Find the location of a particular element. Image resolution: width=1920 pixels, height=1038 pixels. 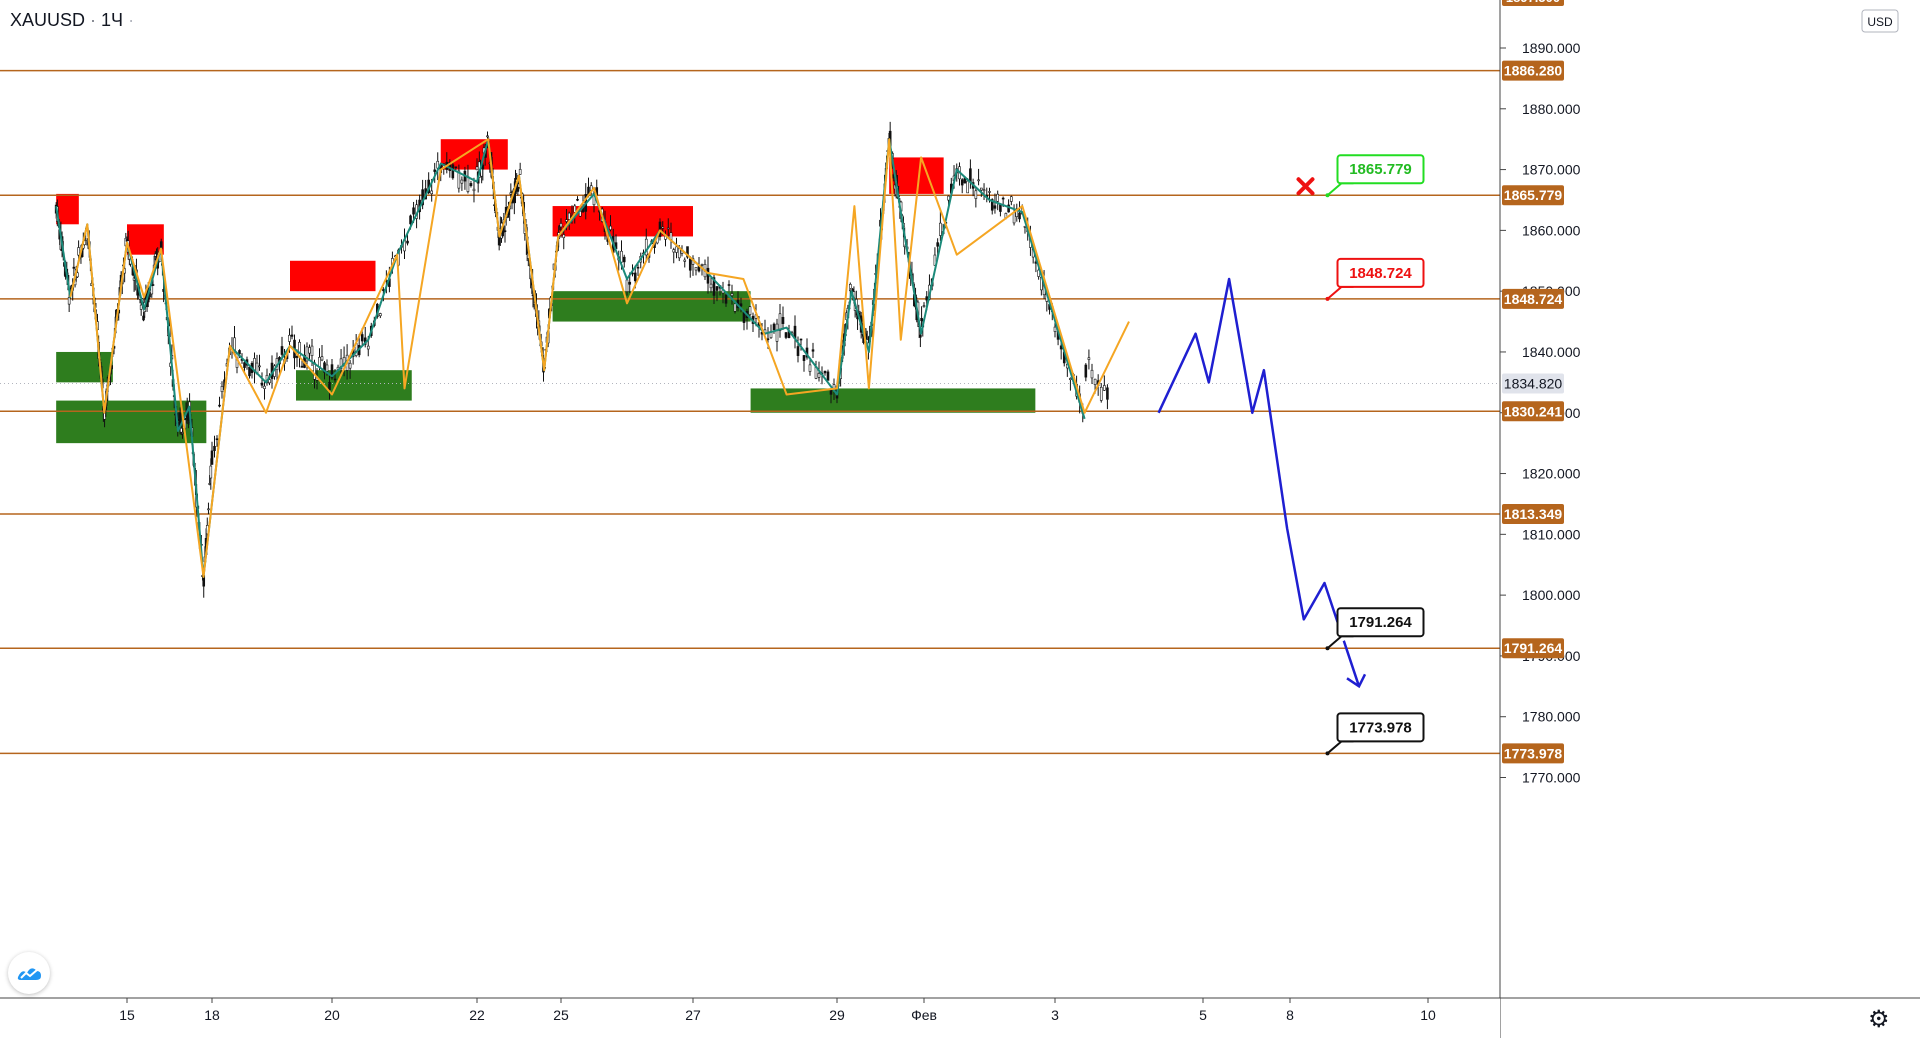

time-tick-label: 29 is located at coordinates (837, 1015).